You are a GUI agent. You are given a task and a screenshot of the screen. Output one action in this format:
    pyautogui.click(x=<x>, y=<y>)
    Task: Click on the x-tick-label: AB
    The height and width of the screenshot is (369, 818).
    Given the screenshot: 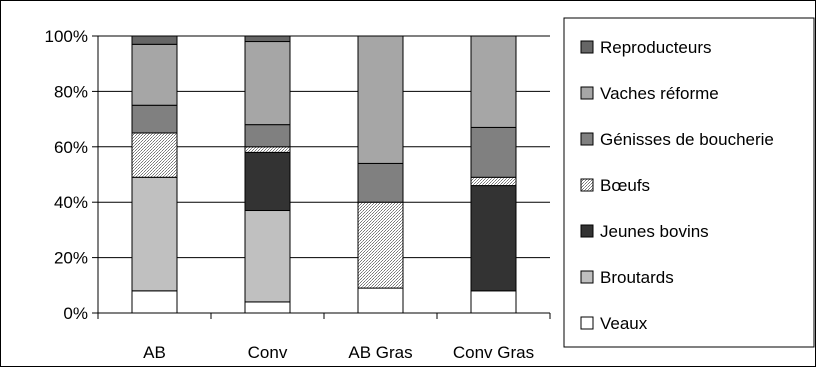 What is the action you would take?
    pyautogui.click(x=154, y=352)
    